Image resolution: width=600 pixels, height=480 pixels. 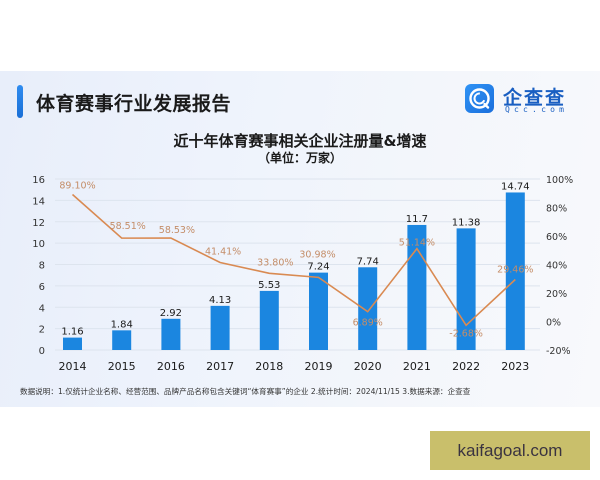 I want to click on y-tick-label: 0, so click(x=42, y=351).